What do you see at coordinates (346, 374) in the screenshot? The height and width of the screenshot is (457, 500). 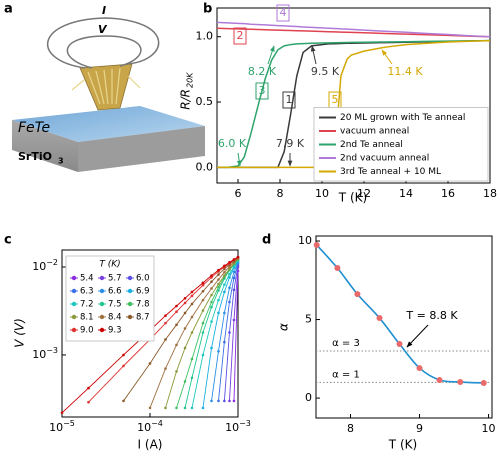 I see `reference-label: α = 1` at bounding box center [346, 374].